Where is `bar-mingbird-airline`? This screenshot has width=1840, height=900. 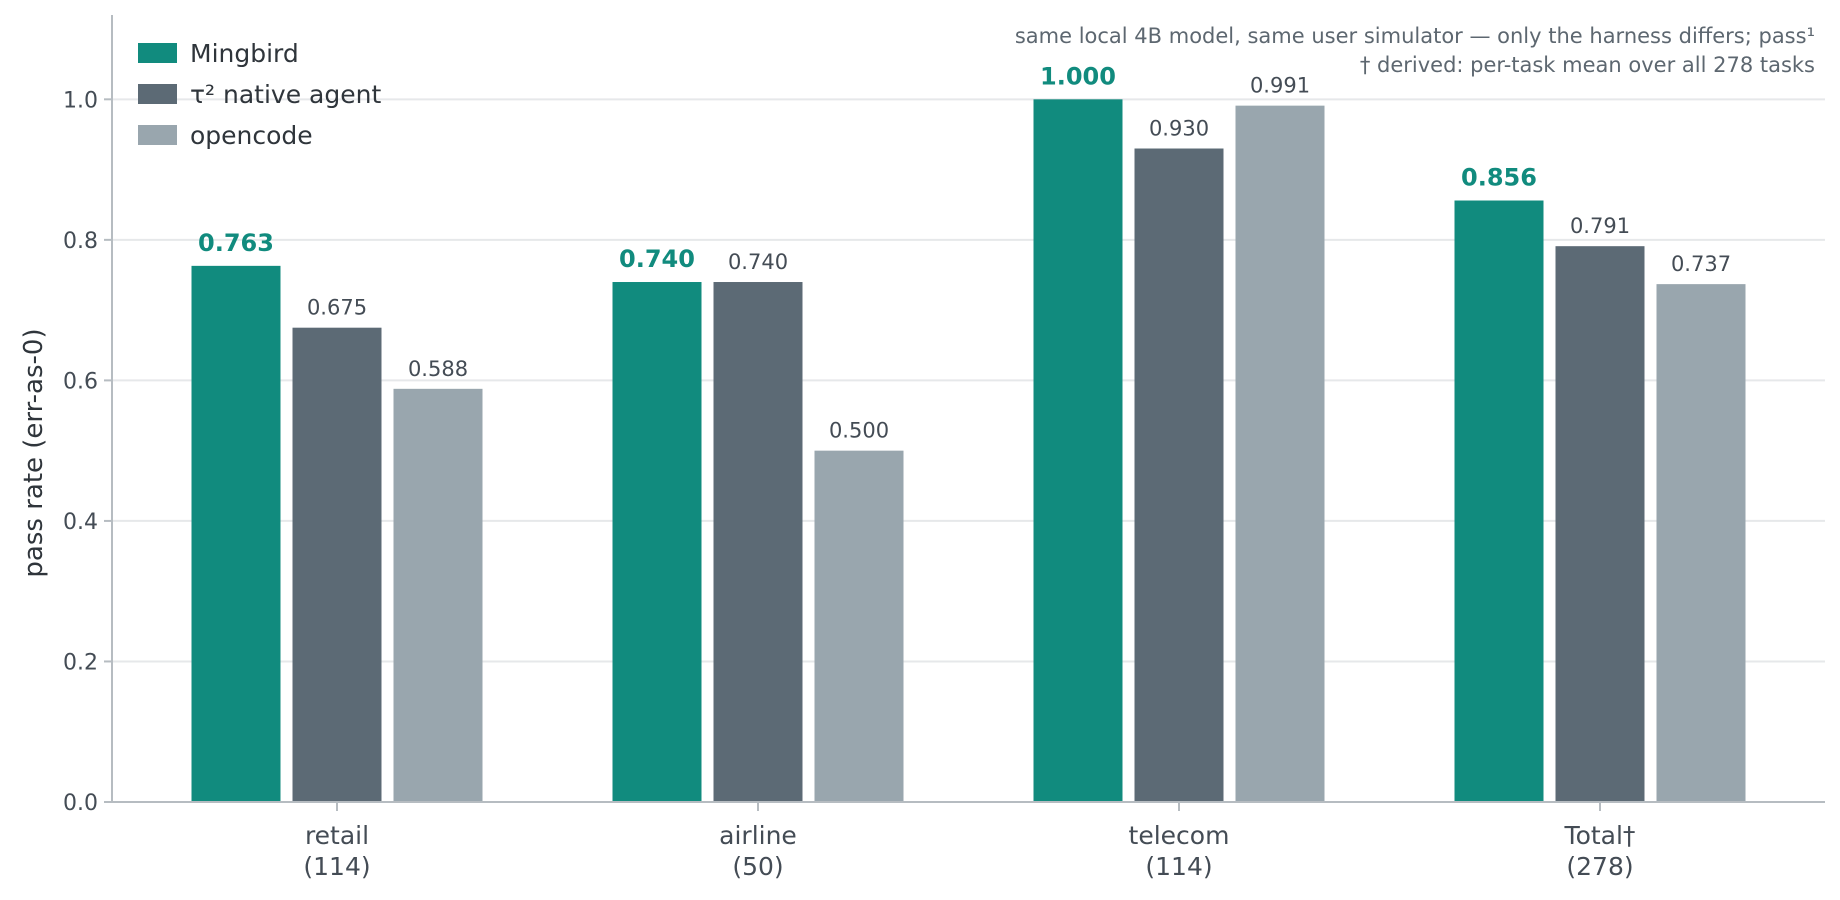 bar-mingbird-airline is located at coordinates (657, 542).